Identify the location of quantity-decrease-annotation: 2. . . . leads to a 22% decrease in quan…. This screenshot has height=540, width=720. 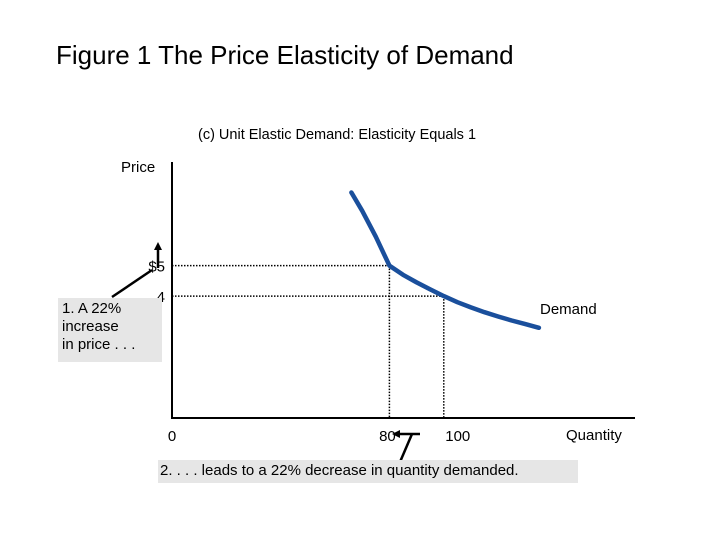
(368, 471).